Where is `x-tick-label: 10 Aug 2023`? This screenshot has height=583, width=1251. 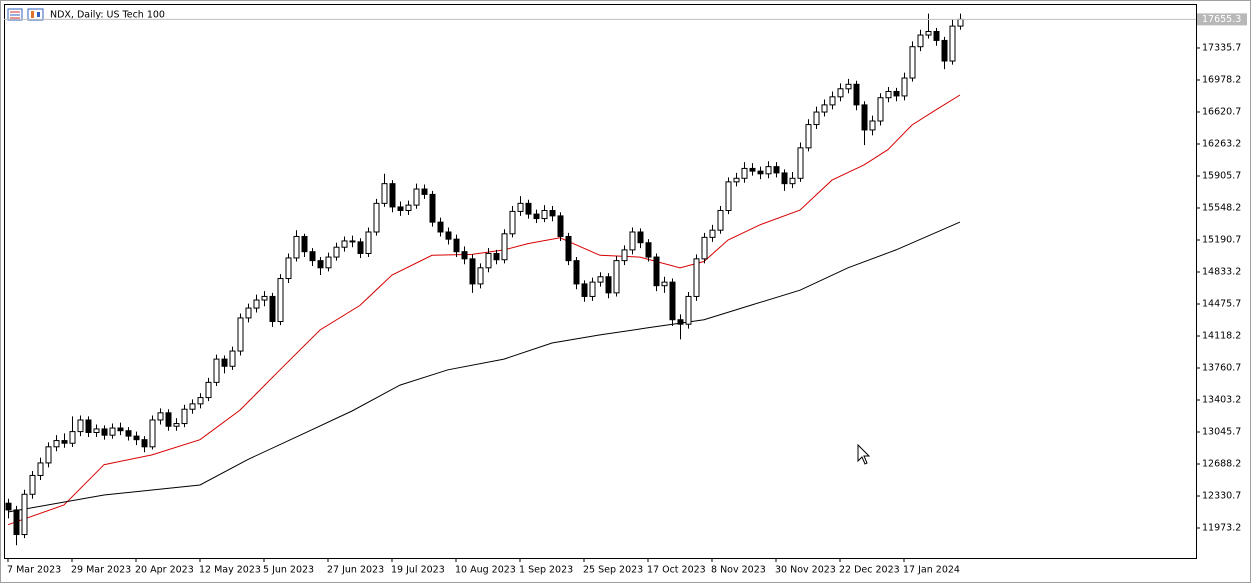
x-tick-label: 10 Aug 2023 is located at coordinates (485, 570).